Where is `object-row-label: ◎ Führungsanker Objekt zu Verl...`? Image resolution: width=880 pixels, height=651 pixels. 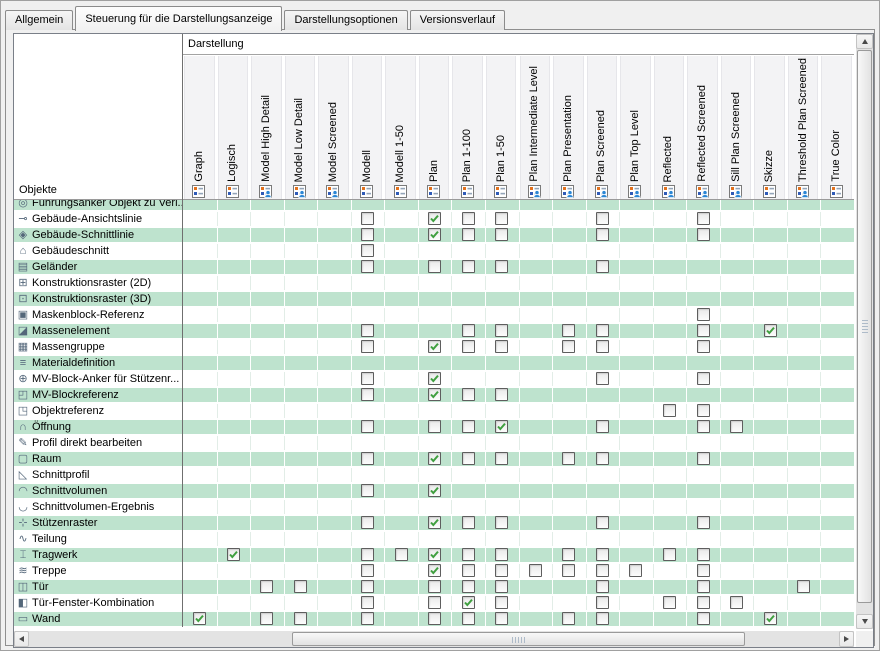 object-row-label: ◎ Führungsanker Objekt zu Verl... is located at coordinates (98, 205).